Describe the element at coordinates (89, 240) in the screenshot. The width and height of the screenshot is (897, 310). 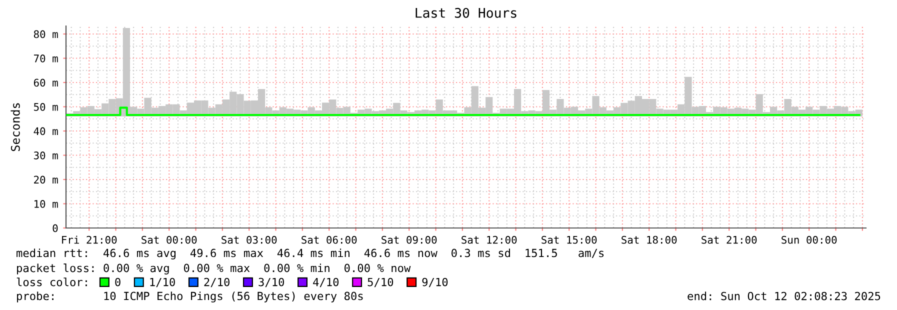
I see `x-tick-label: Fri 21:00` at that location.